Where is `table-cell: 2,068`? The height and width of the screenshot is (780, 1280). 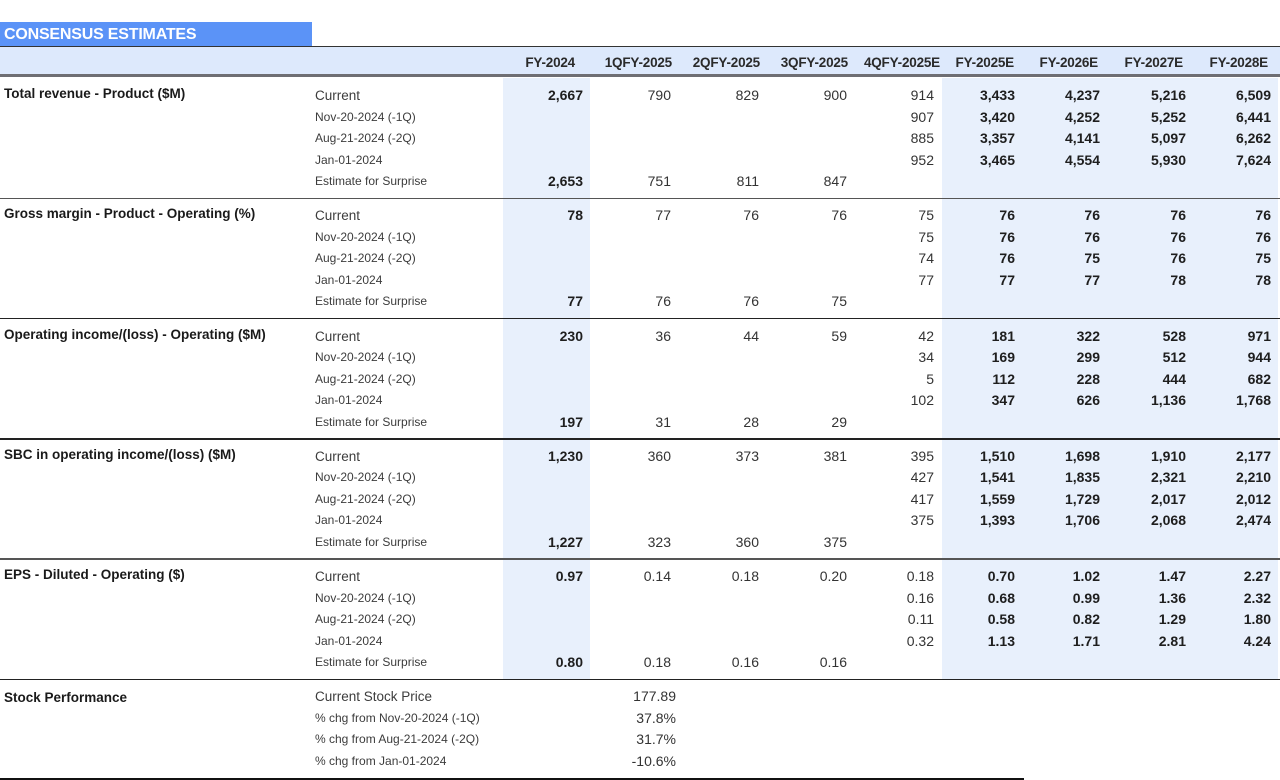 table-cell: 2,068 is located at coordinates (1168, 520).